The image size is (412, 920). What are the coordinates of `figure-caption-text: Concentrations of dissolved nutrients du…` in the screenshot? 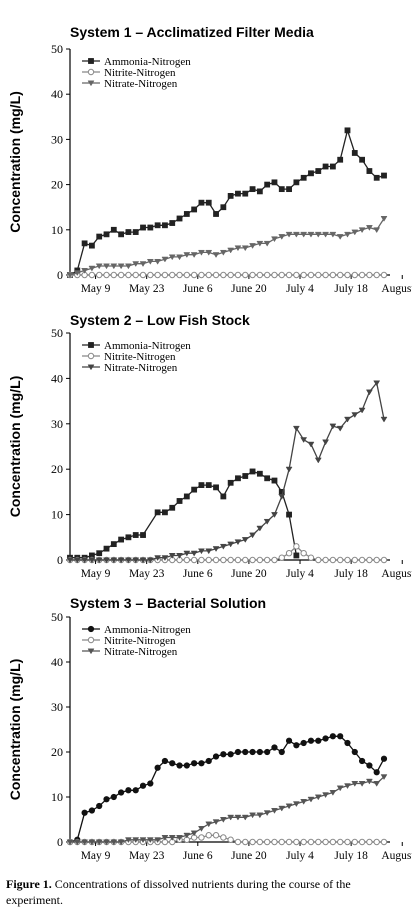 It's located at (178, 892).